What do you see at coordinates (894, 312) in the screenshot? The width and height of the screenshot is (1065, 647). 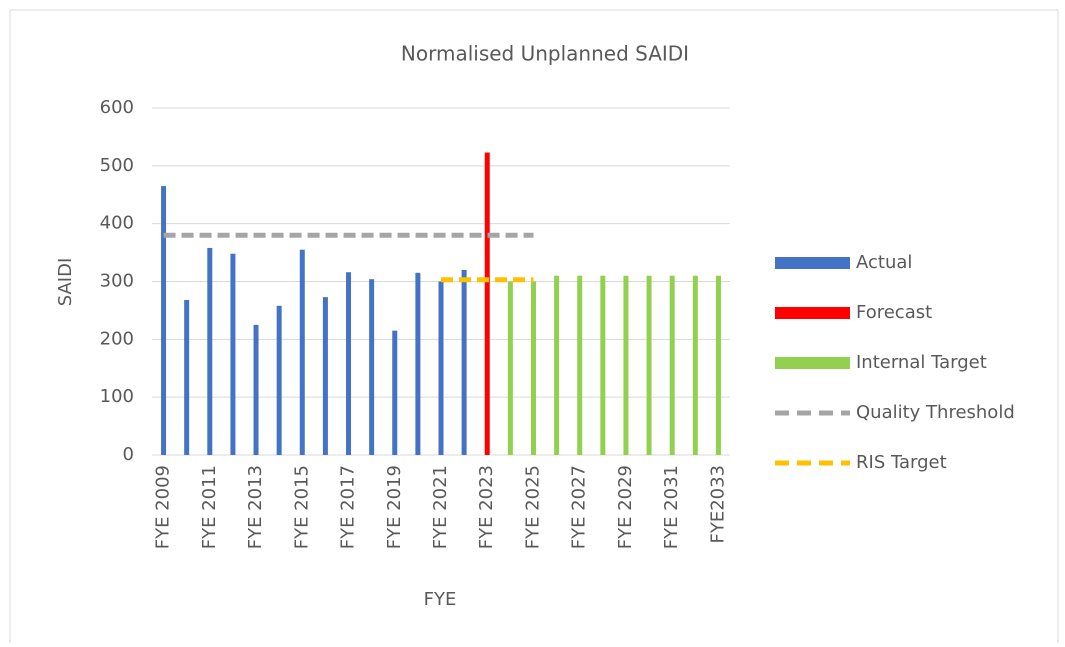 I see `legend-label: Forecast` at bounding box center [894, 312].